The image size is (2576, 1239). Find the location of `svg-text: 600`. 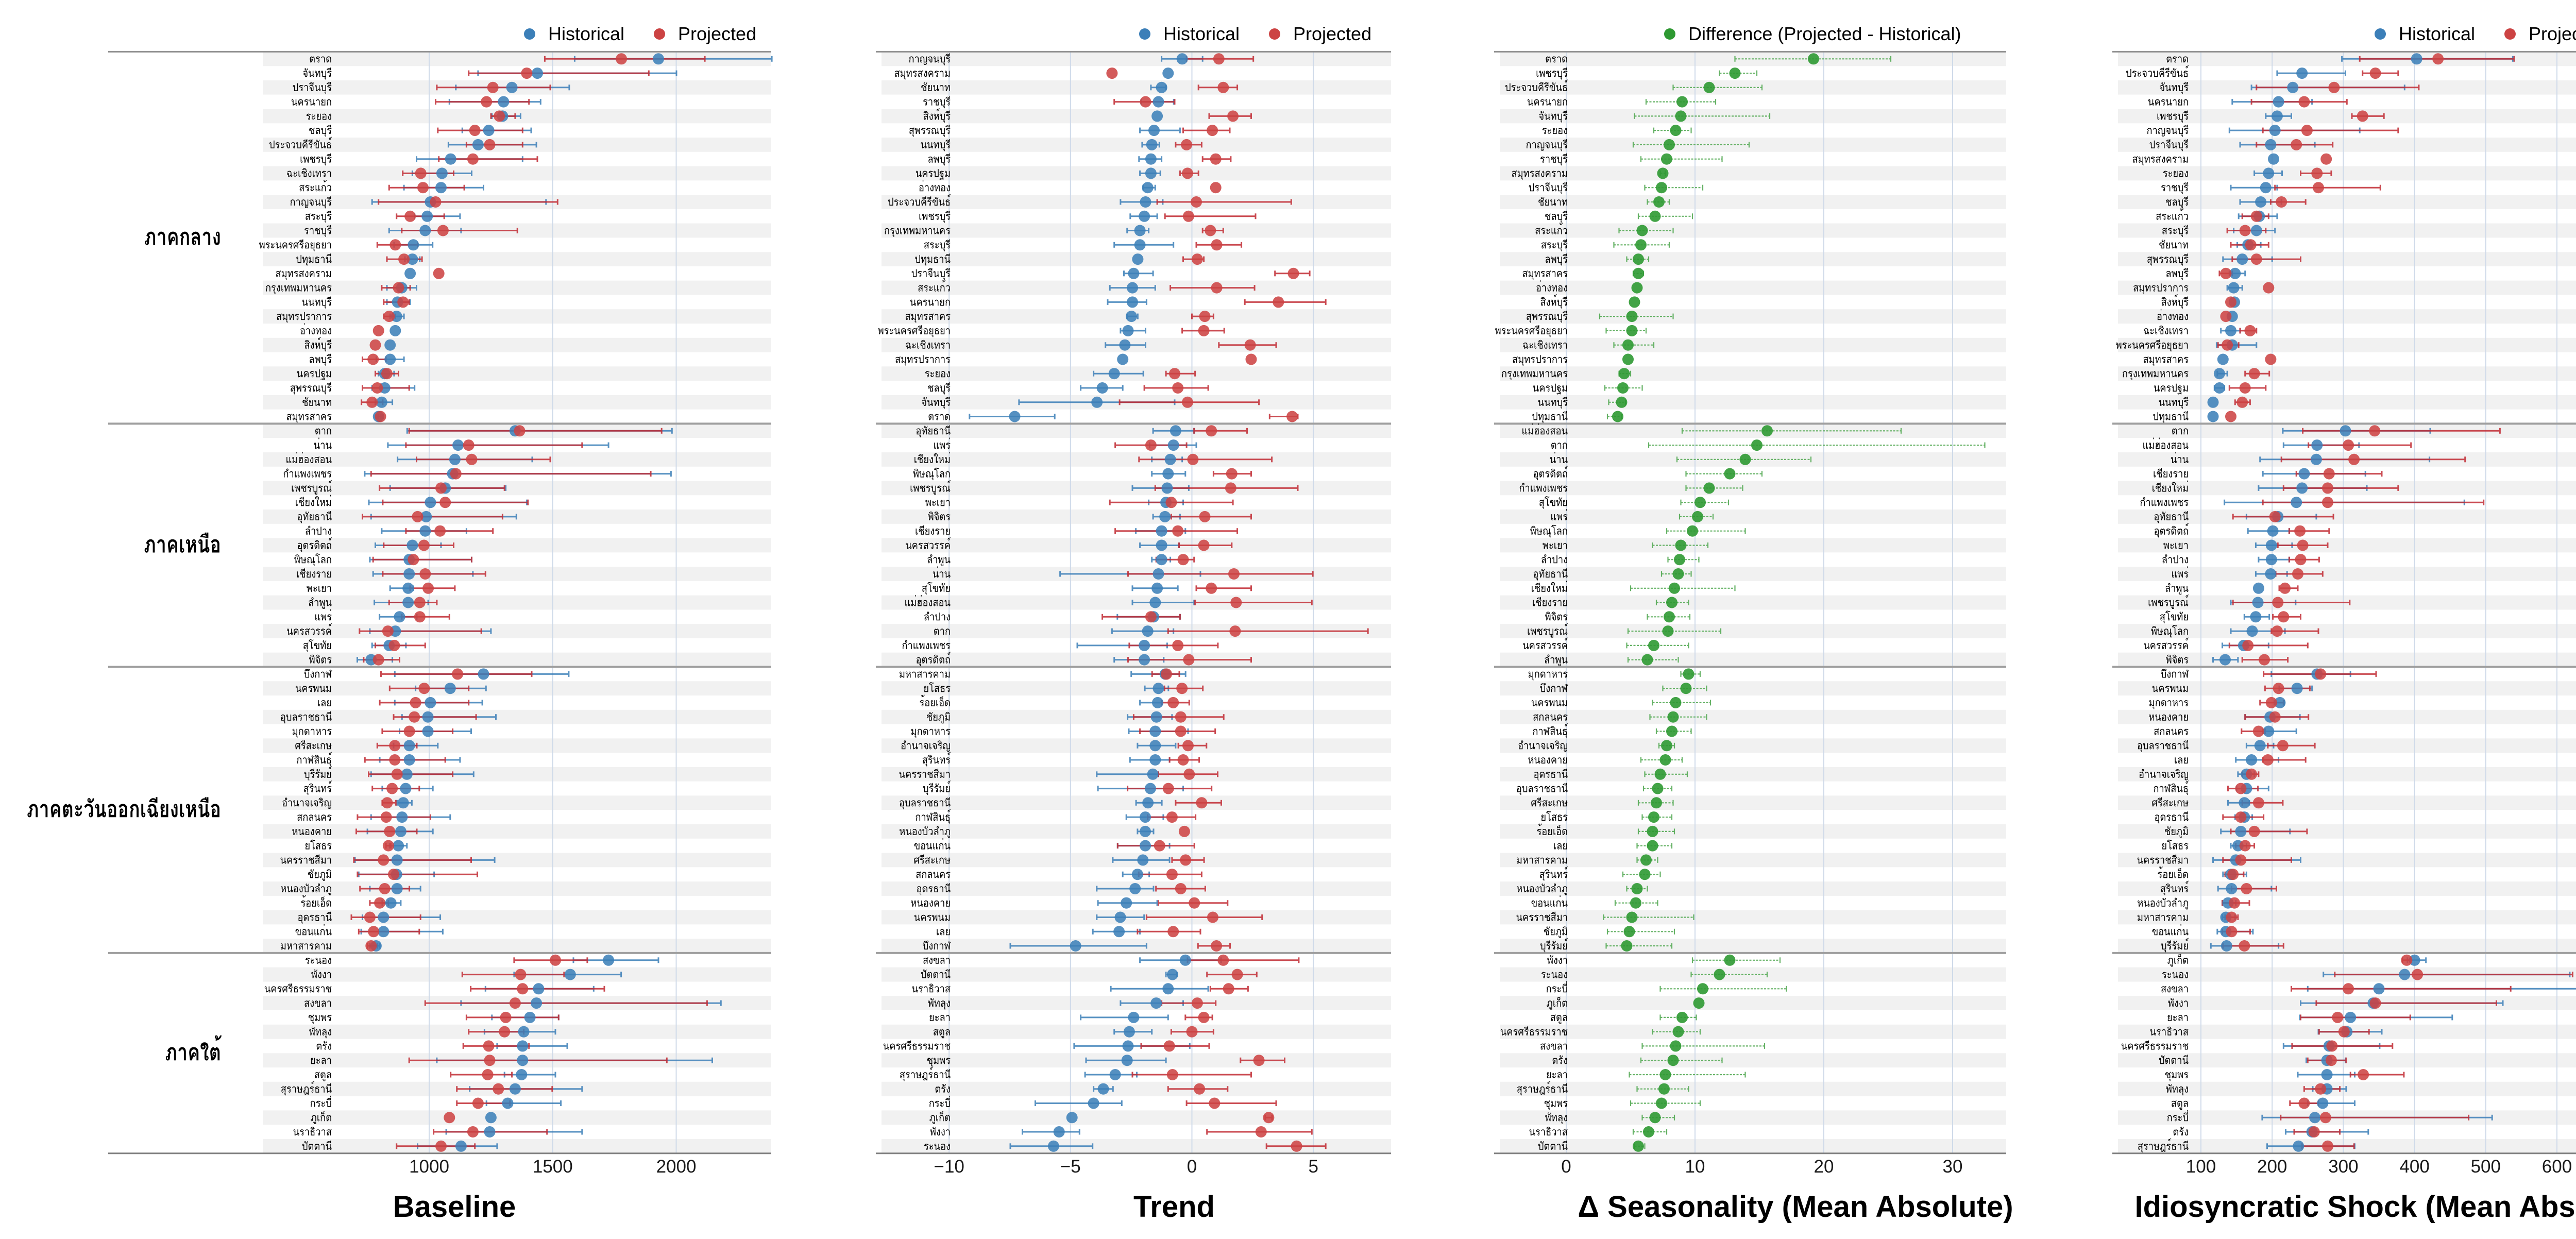

svg-text: 600 is located at coordinates (2557, 1167).